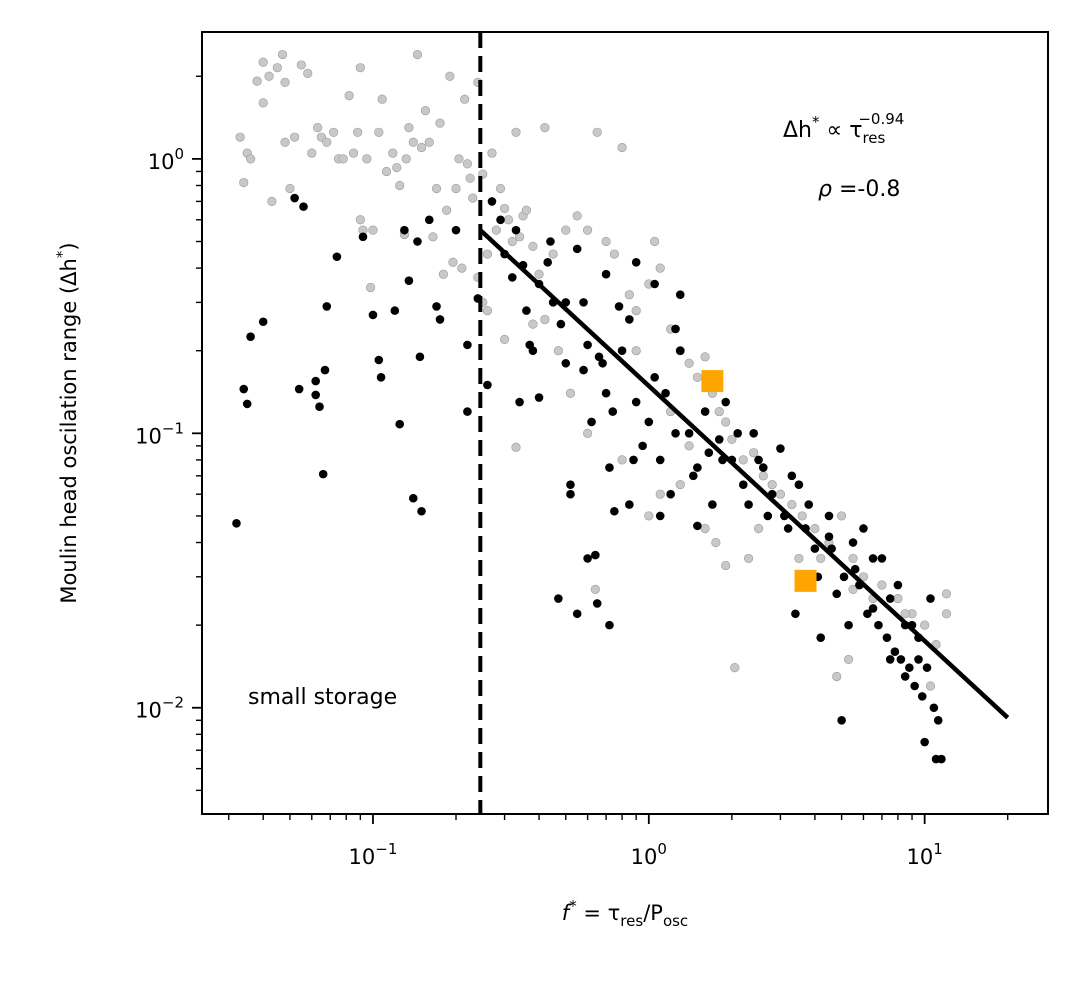 The height and width of the screenshot is (990, 1080). I want to click on y-label-close: ), so click(69, 246).